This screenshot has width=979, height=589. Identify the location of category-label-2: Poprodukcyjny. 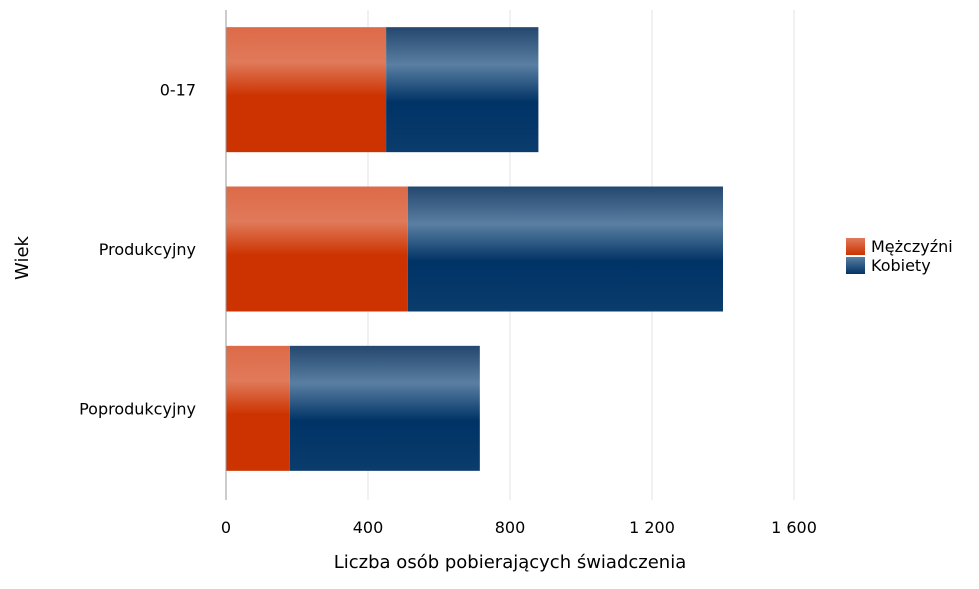
(137, 408).